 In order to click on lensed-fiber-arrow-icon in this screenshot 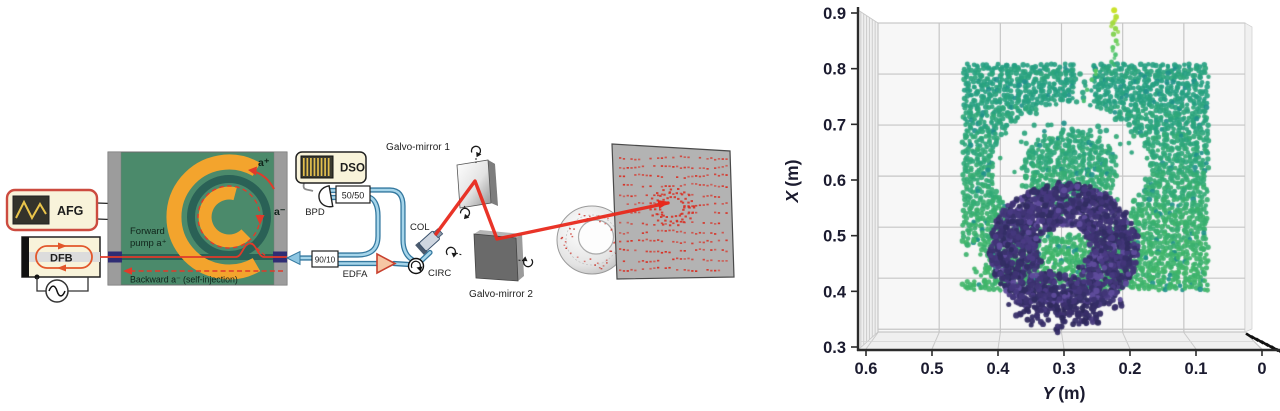, I will do `click(293, 258)`.